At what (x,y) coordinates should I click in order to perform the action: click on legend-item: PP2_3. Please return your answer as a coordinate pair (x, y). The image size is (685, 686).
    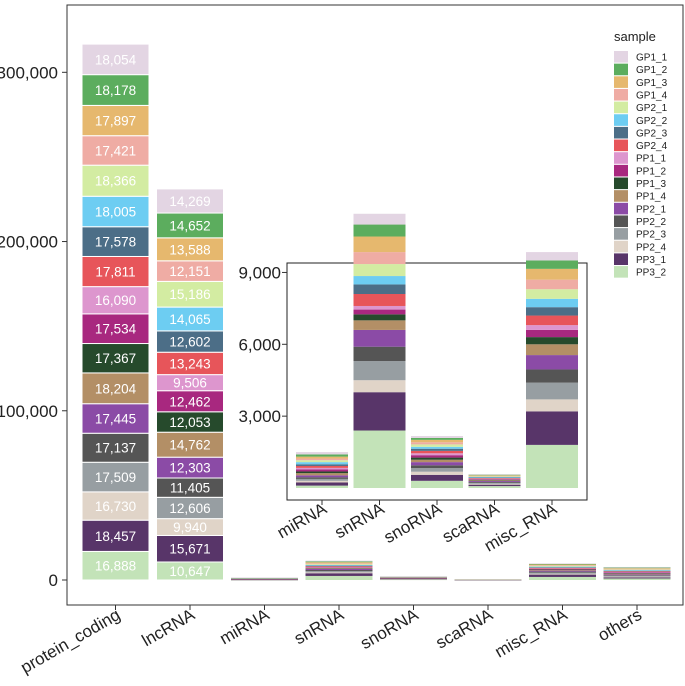
    Looking at the image, I should click on (640, 234).